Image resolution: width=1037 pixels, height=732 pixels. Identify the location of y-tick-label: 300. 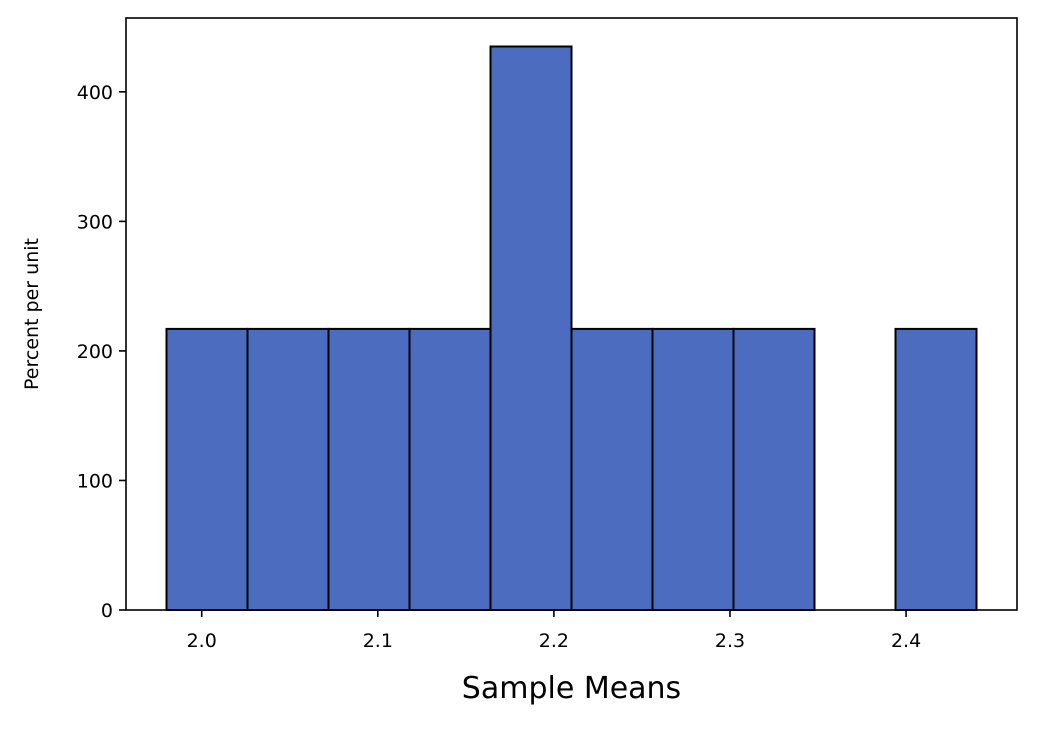
(95, 222).